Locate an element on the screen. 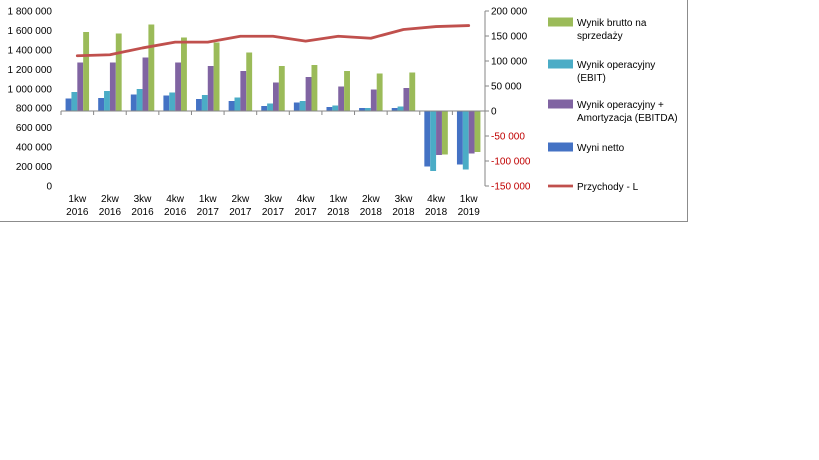  right-axis-tick-label: -150 000 is located at coordinates (511, 187).